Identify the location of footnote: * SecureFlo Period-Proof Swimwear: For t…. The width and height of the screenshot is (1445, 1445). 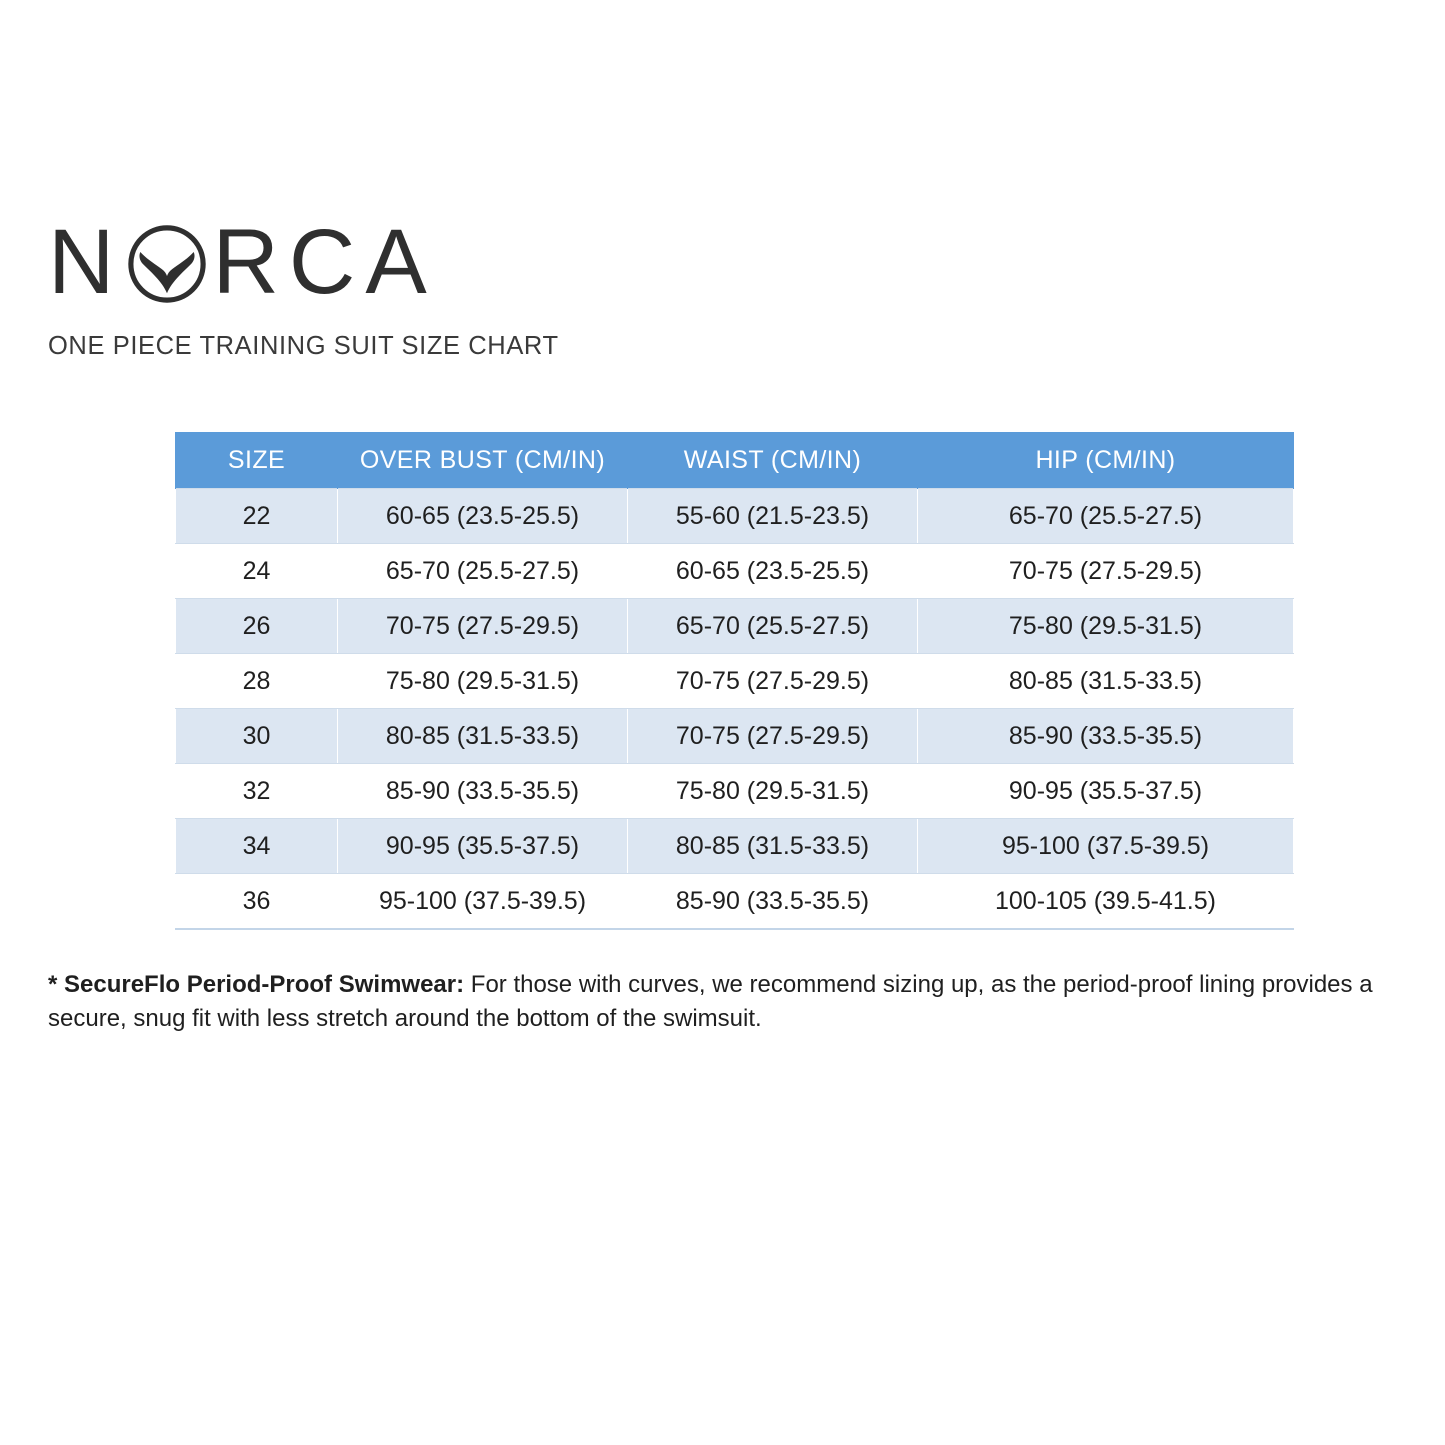
(718, 1002).